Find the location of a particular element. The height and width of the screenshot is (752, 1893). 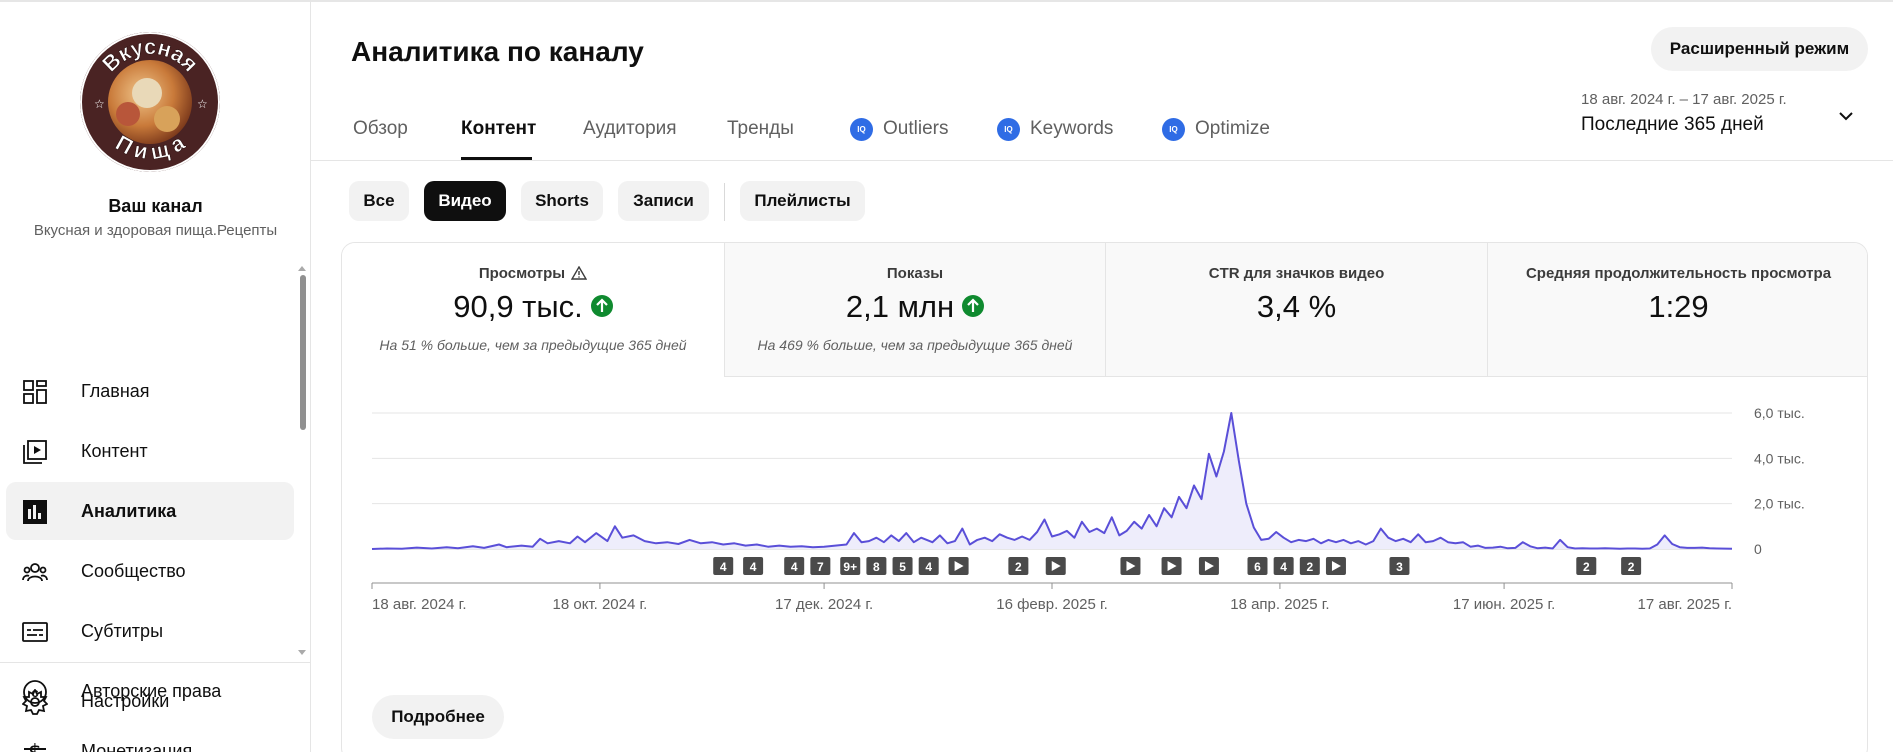

sidebar-scrollbar is located at coordinates (303, 352).